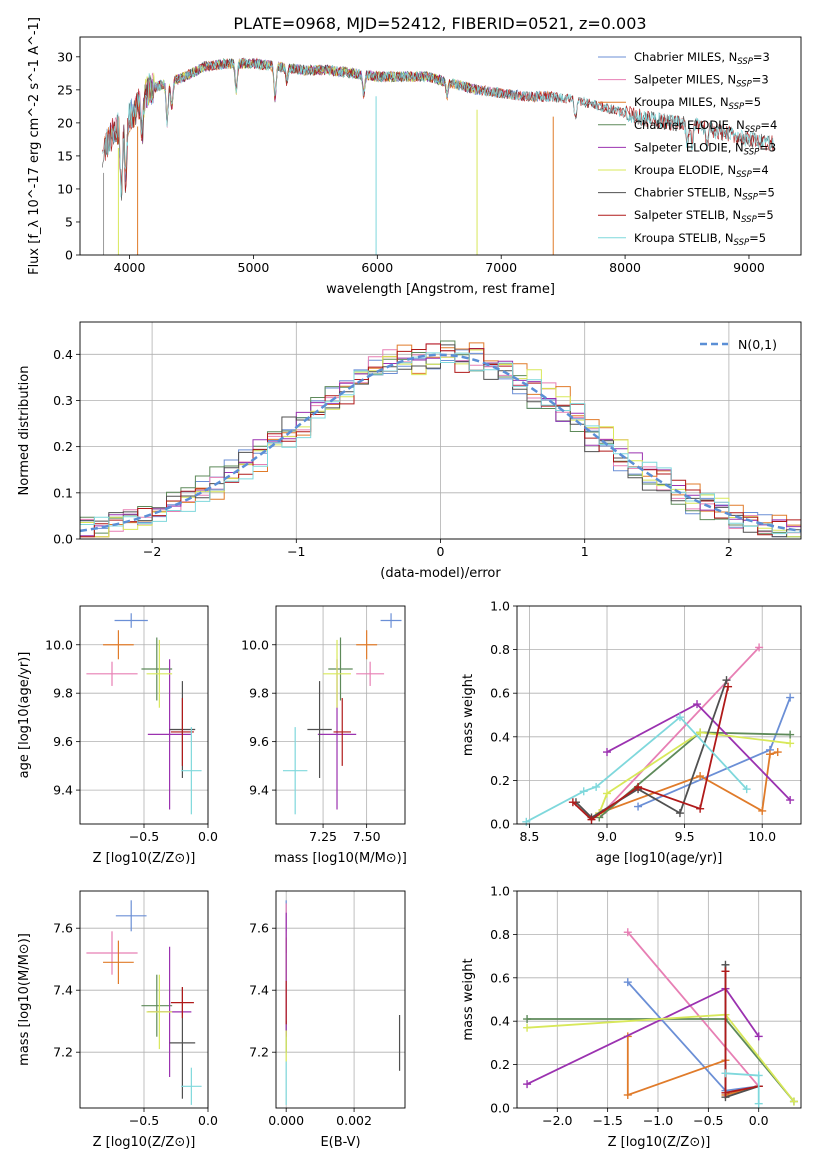 The width and height of the screenshot is (819, 1170). What do you see at coordinates (705, 126) in the screenshot?
I see `legend-label-chabrier-elodie: Chabrier ELODIE, NSSP=4` at bounding box center [705, 126].